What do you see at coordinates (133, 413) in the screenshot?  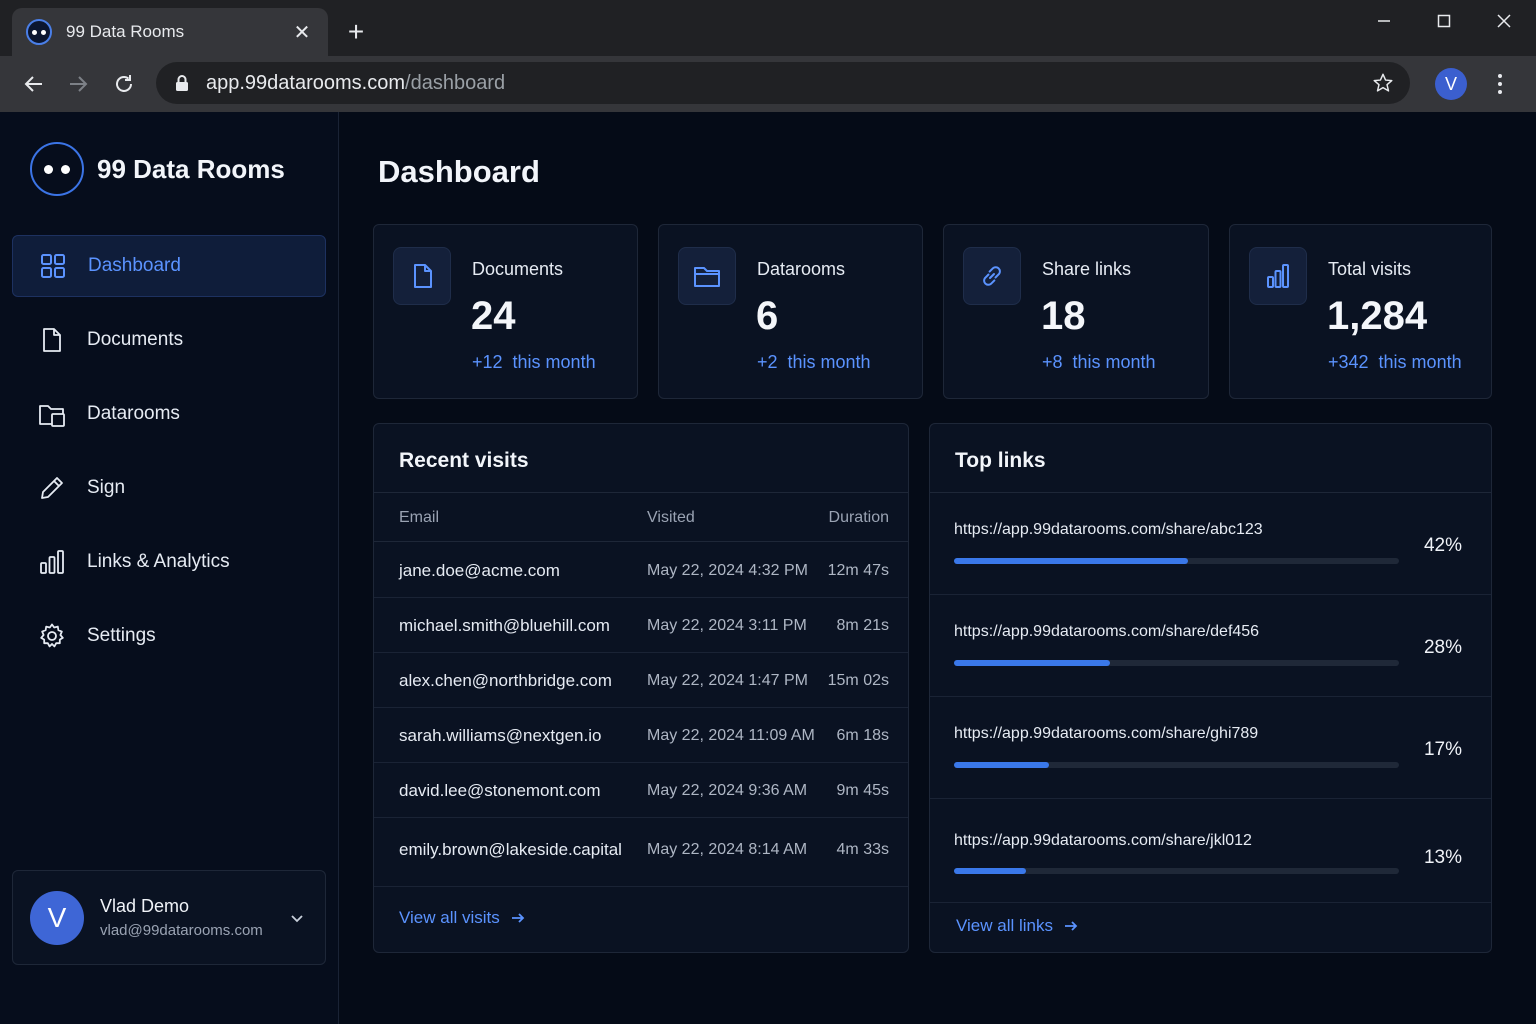 I see `sidebar-item-label: Datarooms` at bounding box center [133, 413].